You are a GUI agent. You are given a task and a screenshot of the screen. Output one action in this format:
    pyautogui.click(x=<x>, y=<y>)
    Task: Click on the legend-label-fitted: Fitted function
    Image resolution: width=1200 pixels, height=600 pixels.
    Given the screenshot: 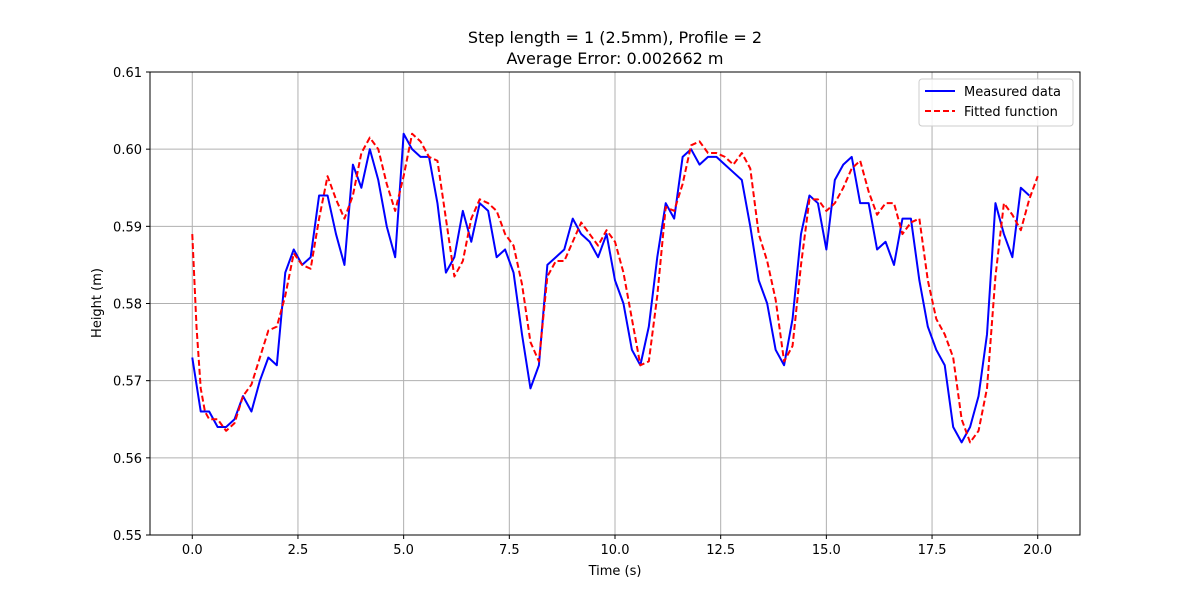 What is the action you would take?
    pyautogui.click(x=1011, y=112)
    